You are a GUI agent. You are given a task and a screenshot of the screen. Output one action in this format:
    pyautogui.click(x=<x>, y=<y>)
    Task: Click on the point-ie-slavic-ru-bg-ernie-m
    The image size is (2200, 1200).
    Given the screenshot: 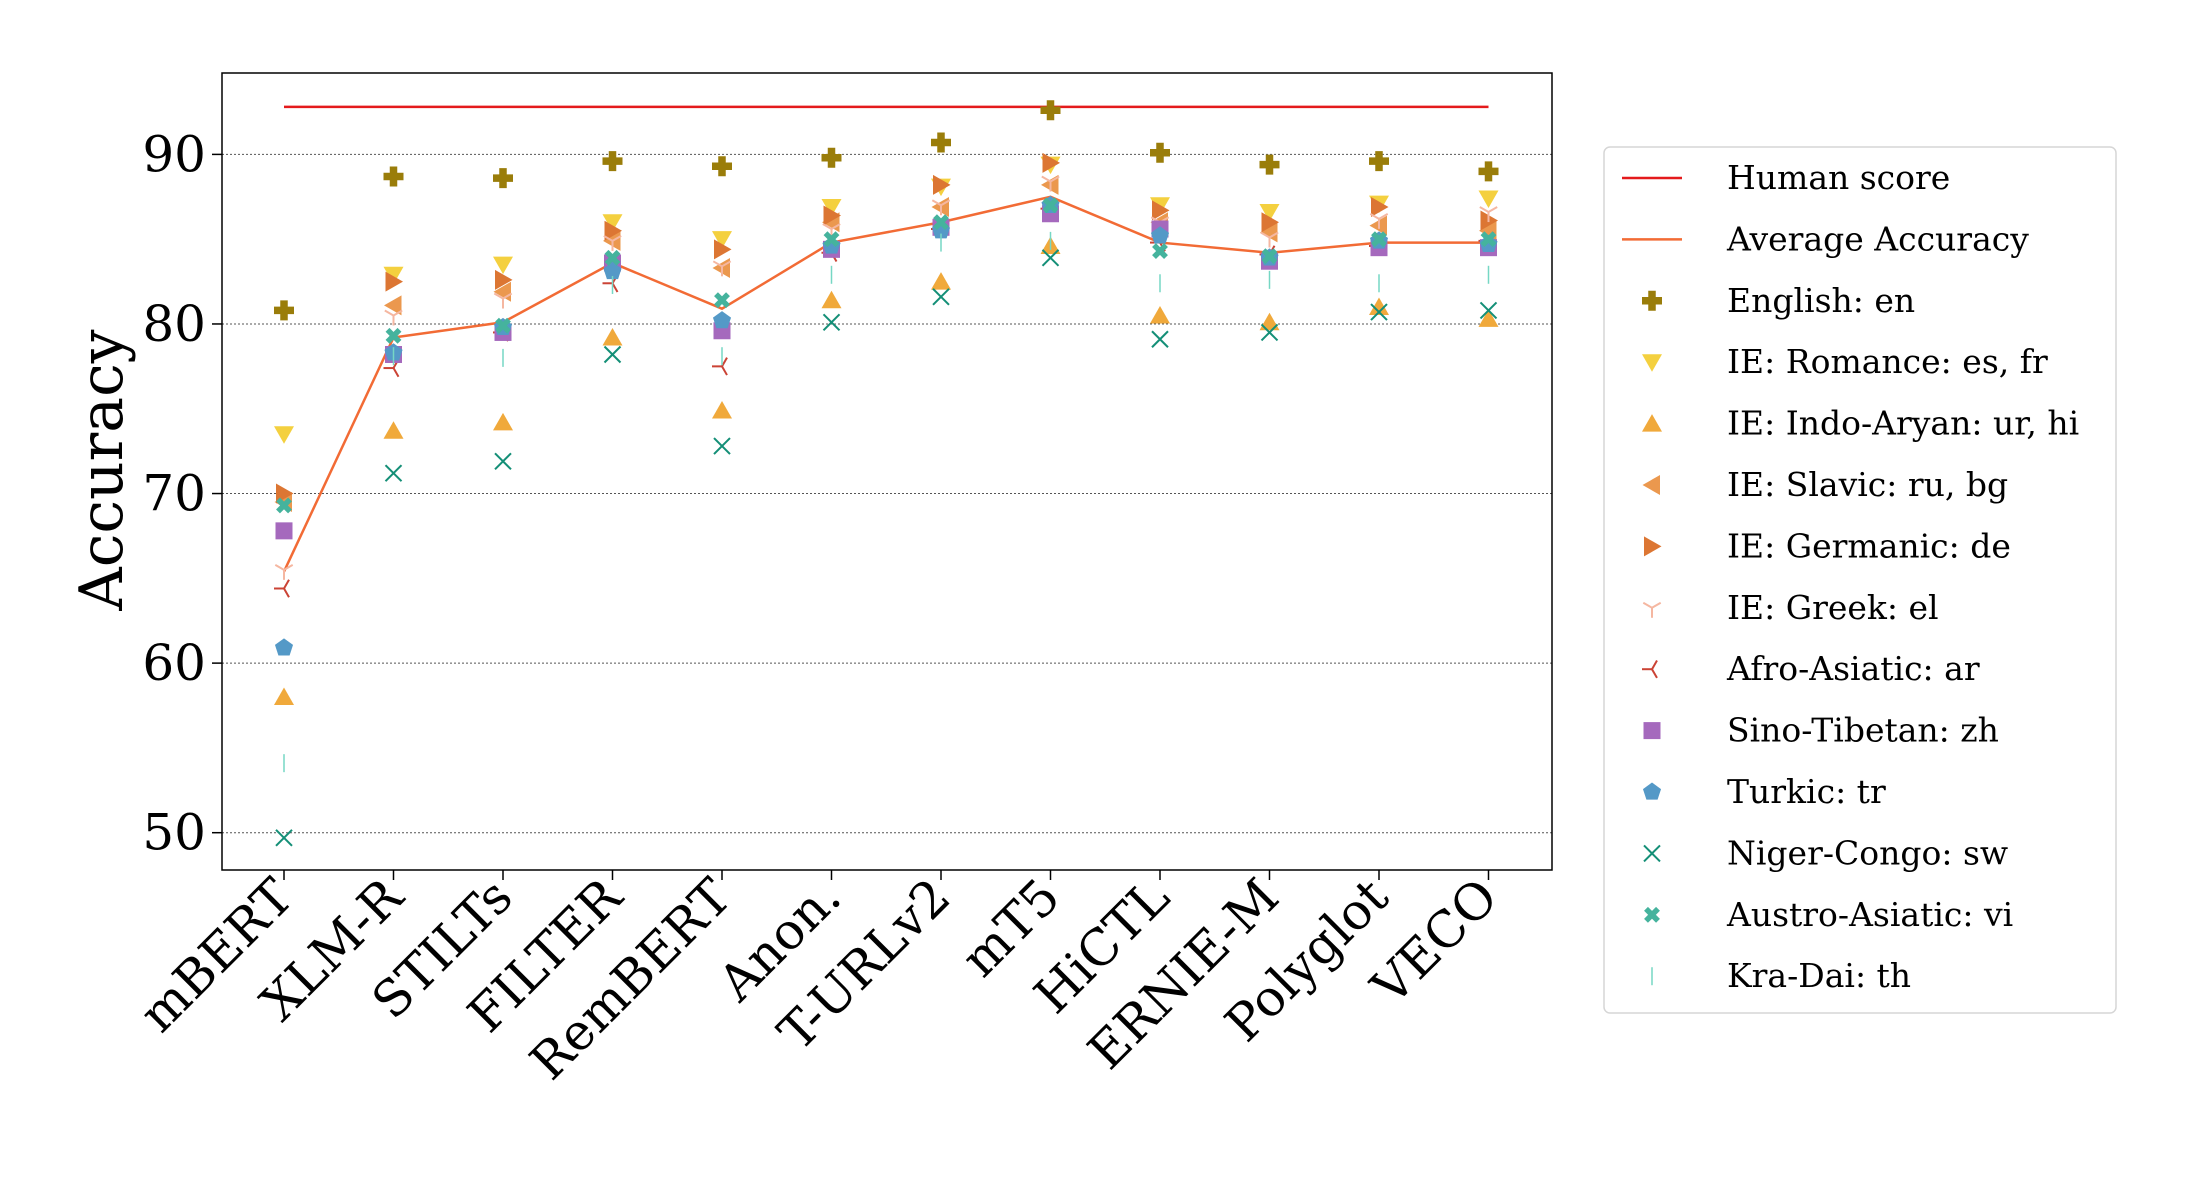 What is the action you would take?
    pyautogui.click(x=1269, y=232)
    